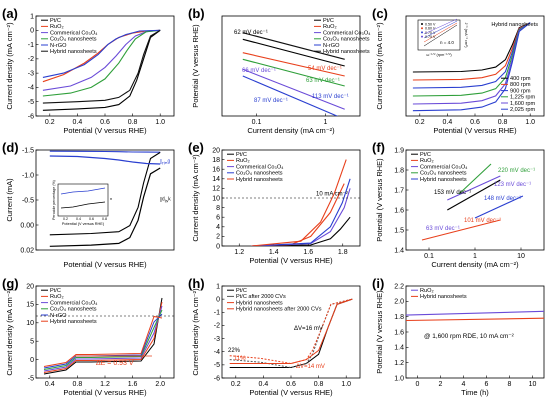  I want to click on y-tick-label: 1.0, so click(399, 378).